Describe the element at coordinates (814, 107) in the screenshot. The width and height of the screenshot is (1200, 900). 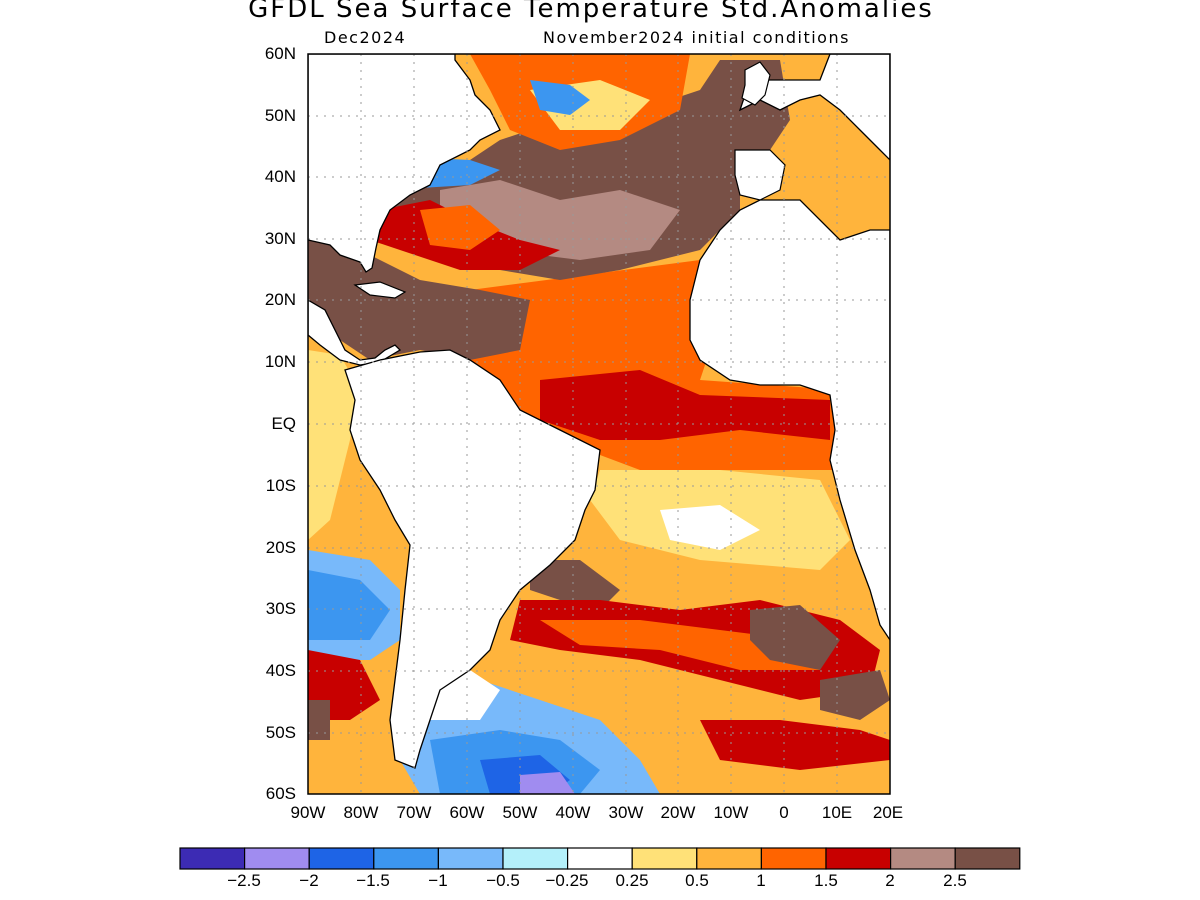
I see `europe-land` at that location.